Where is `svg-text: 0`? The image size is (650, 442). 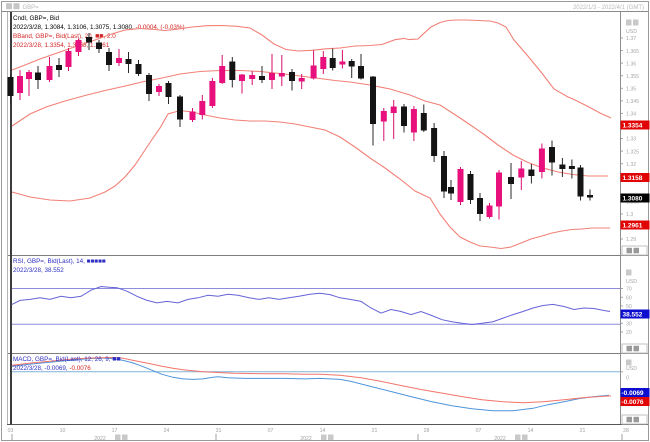
svg-text: 0 is located at coordinates (627, 379).